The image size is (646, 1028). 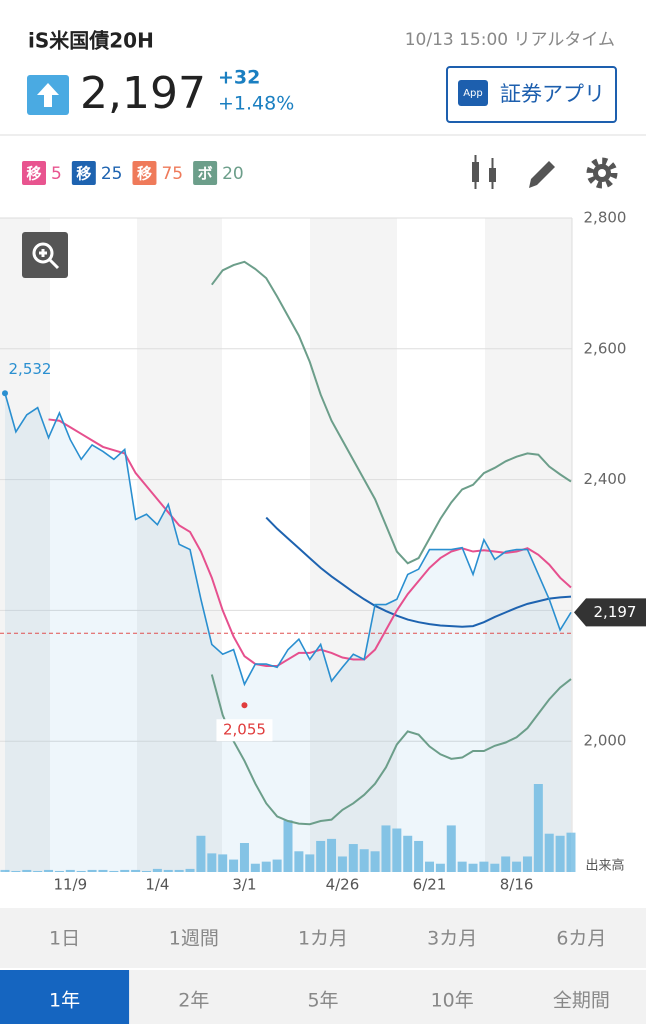 What do you see at coordinates (542, 174) in the screenshot?
I see `pencil-icon` at bounding box center [542, 174].